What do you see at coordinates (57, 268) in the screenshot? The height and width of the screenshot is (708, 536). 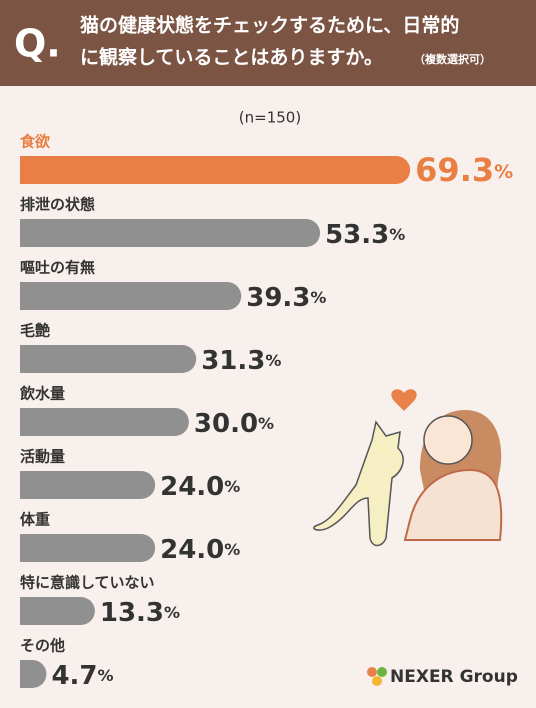 I see `category-label: 嘔吐の有無` at bounding box center [57, 268].